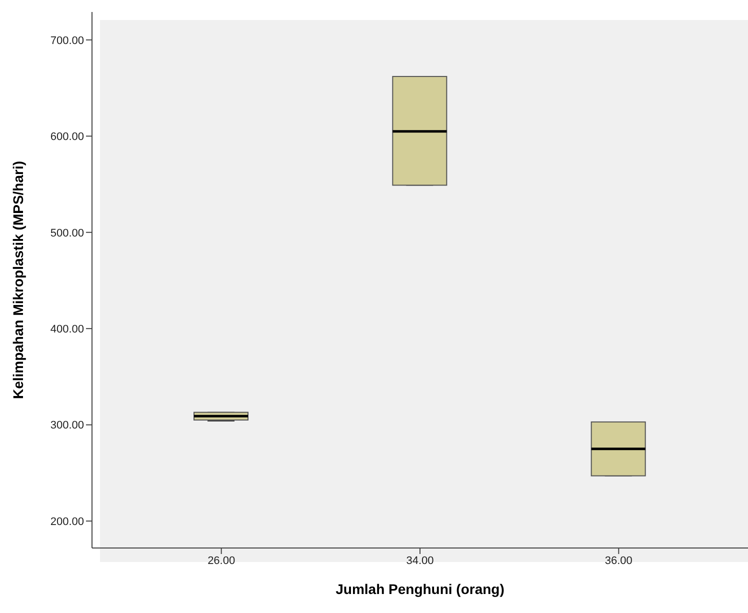 The height and width of the screenshot is (613, 748). Describe the element at coordinates (18, 280) in the screenshot. I see `y-axis-title: Kelimpahan Mikroplastik (MPS/hari)` at that location.